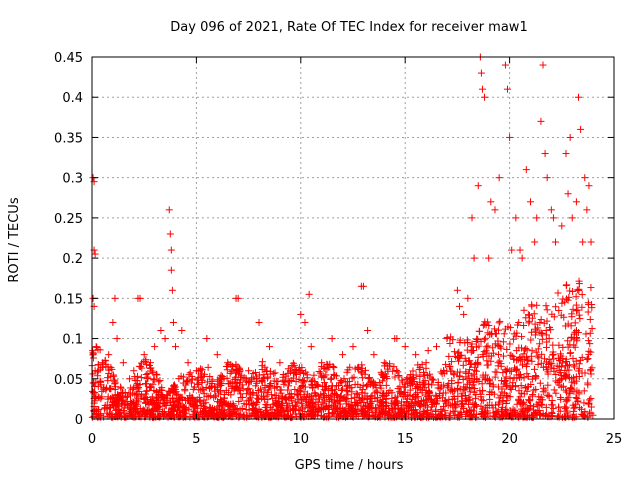 This screenshot has height=480, width=640. Describe the element at coordinates (509, 439) in the screenshot. I see `x-tick-label: 20` at that location.